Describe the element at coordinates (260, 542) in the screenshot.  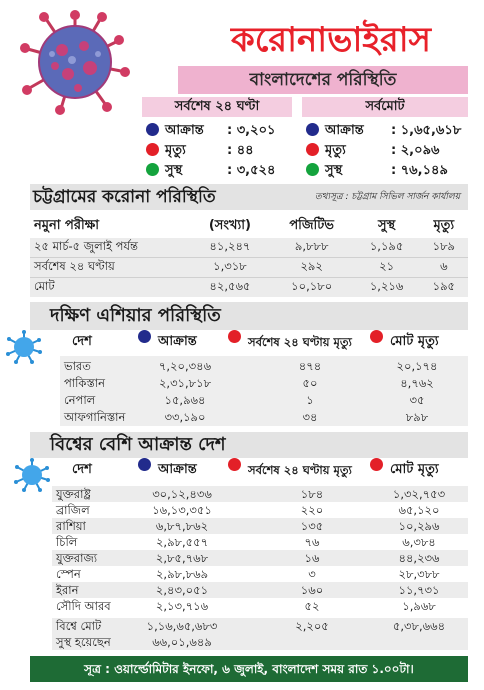
I see `list-item: চিলি ২,৯৮,৫৫৭ ৭৬ ৬,৩৮৪` at that location.